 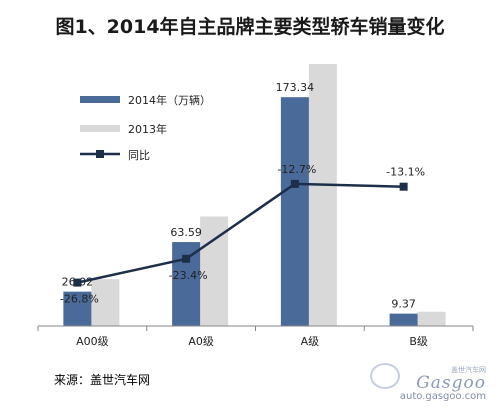 I want to click on legend-label-2014: 2014年（万辆）, so click(x=169, y=100).